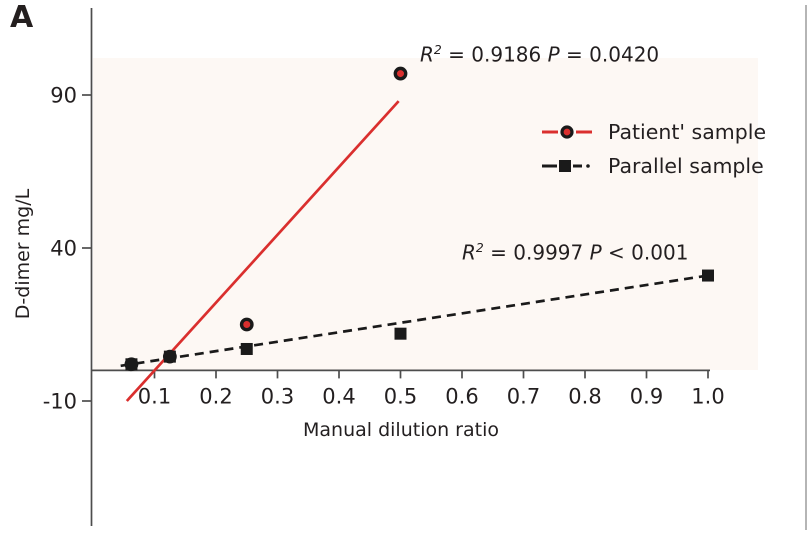 The height and width of the screenshot is (534, 809). I want to click on legend: Patient' sample Parallel sample, so click(653, 149).